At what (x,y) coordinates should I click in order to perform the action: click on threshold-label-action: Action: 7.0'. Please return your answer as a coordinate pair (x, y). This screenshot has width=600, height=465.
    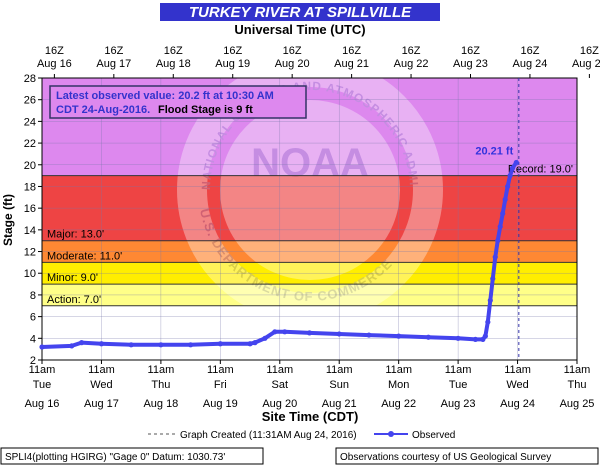
    Looking at the image, I should click on (74, 300).